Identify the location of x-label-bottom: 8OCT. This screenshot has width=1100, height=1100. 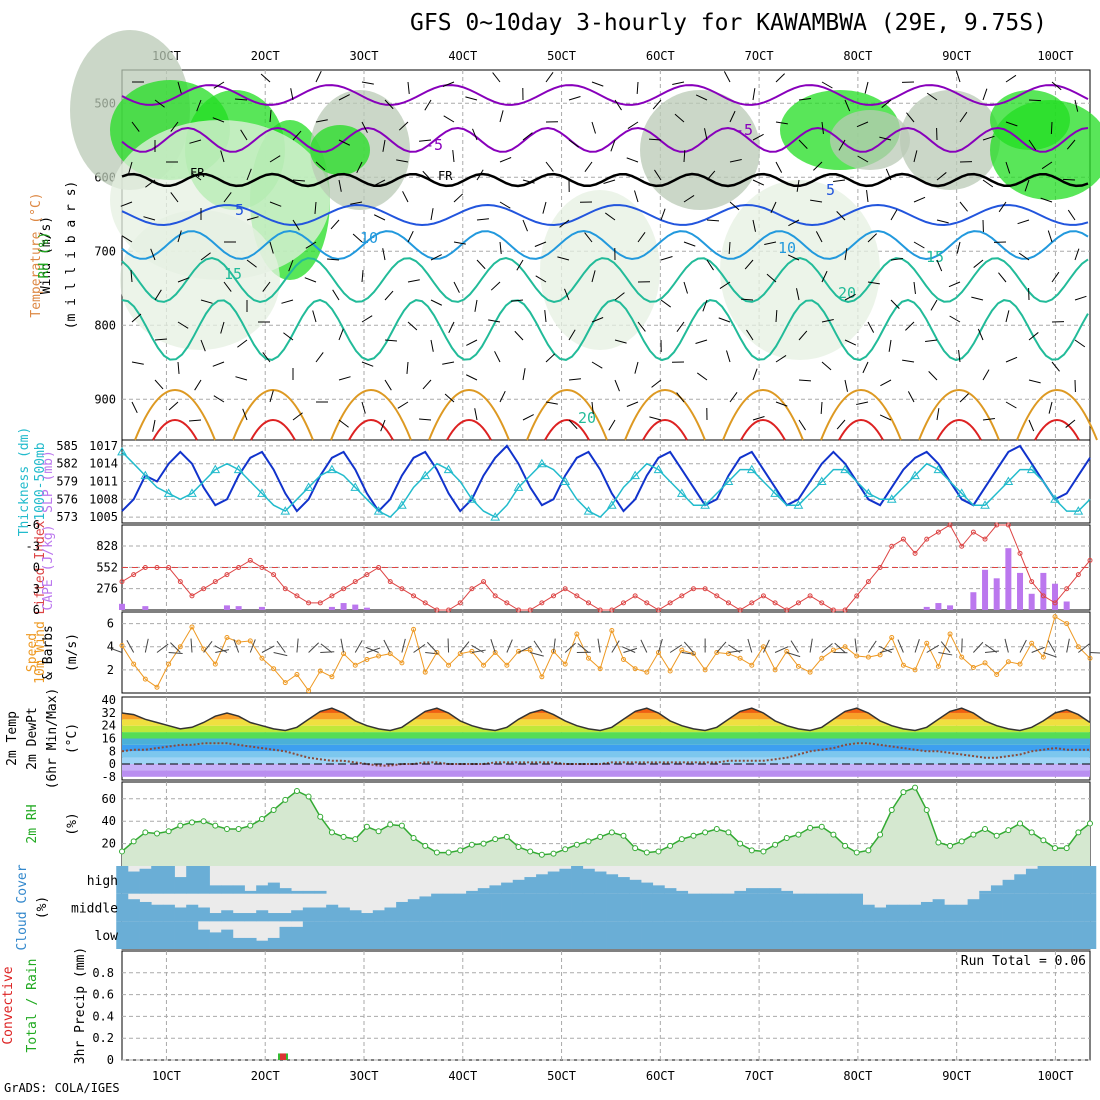
(857, 1076).